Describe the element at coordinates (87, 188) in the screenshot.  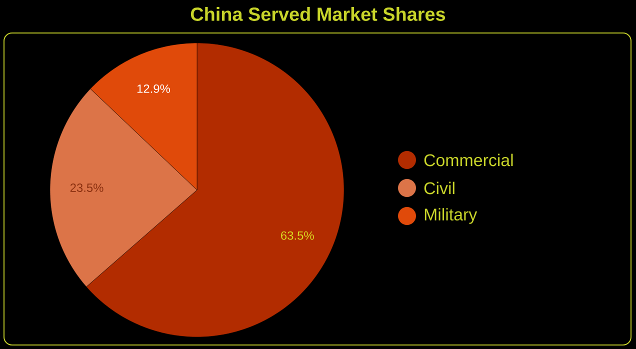
I see `data-label: 23.5%` at that location.